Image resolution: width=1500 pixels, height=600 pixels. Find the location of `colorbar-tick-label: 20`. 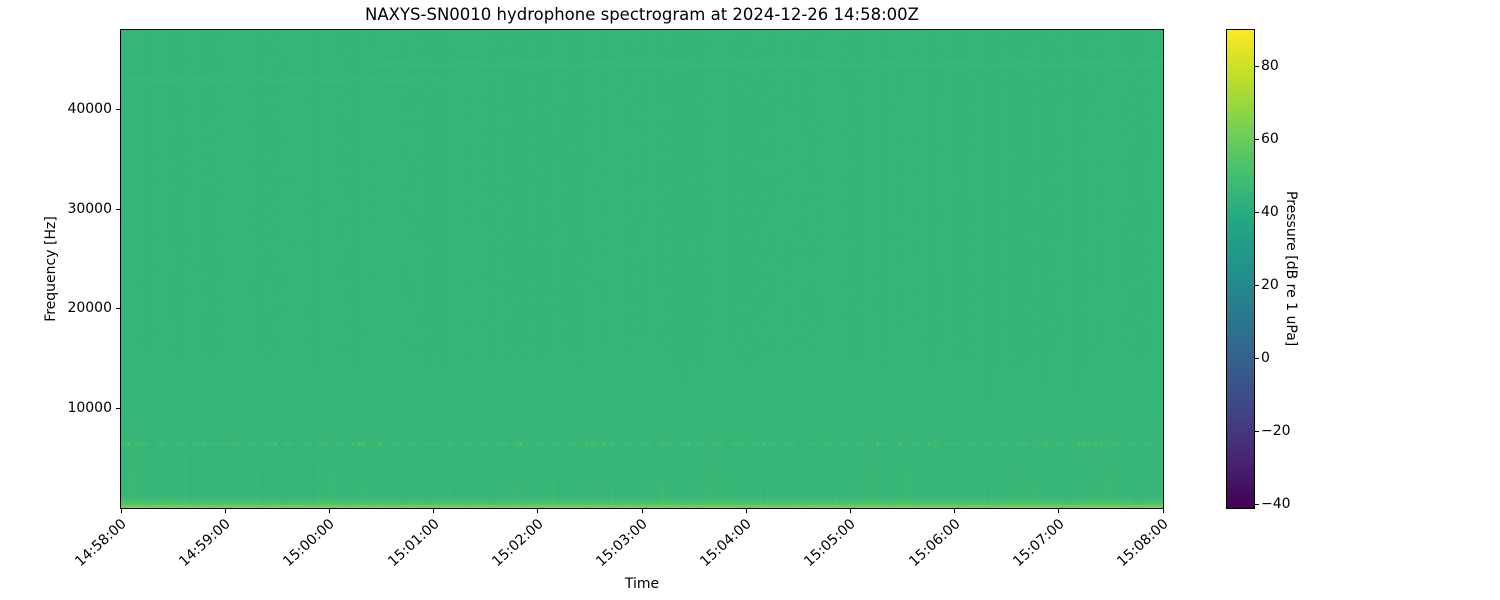

colorbar-tick-label: 20 is located at coordinates (1270, 284).